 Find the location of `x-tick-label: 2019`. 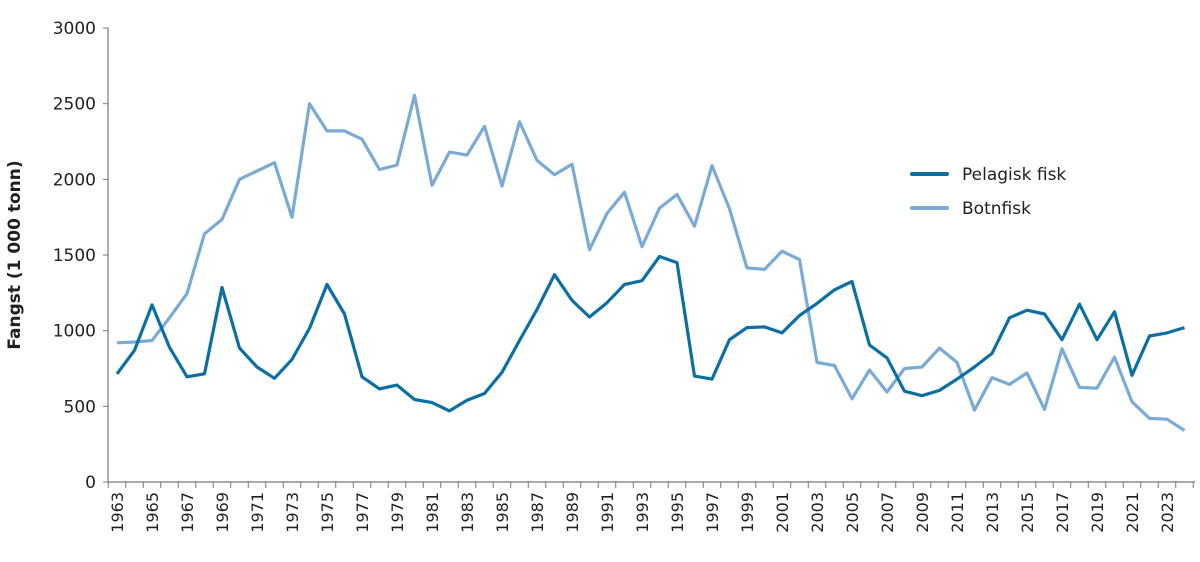

x-tick-label: 2019 is located at coordinates (1097, 512).